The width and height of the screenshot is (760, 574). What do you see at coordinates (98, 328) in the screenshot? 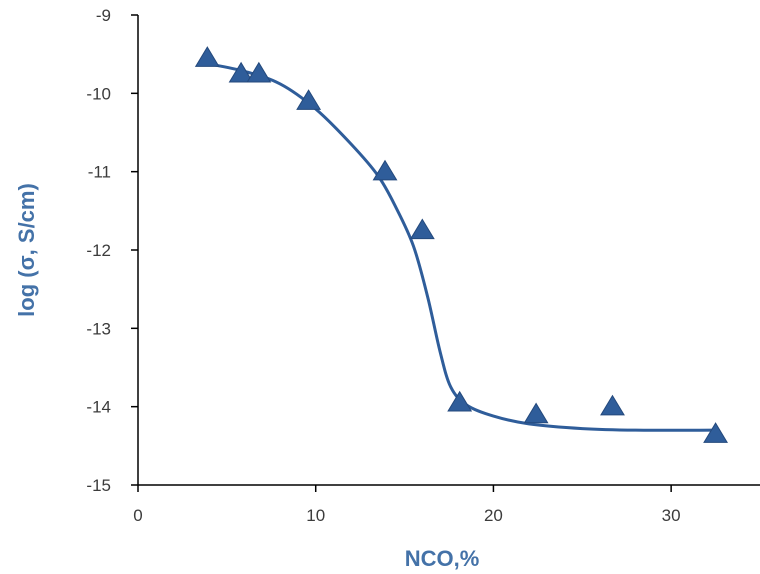
I see `y-tick-label: -13` at bounding box center [98, 328].